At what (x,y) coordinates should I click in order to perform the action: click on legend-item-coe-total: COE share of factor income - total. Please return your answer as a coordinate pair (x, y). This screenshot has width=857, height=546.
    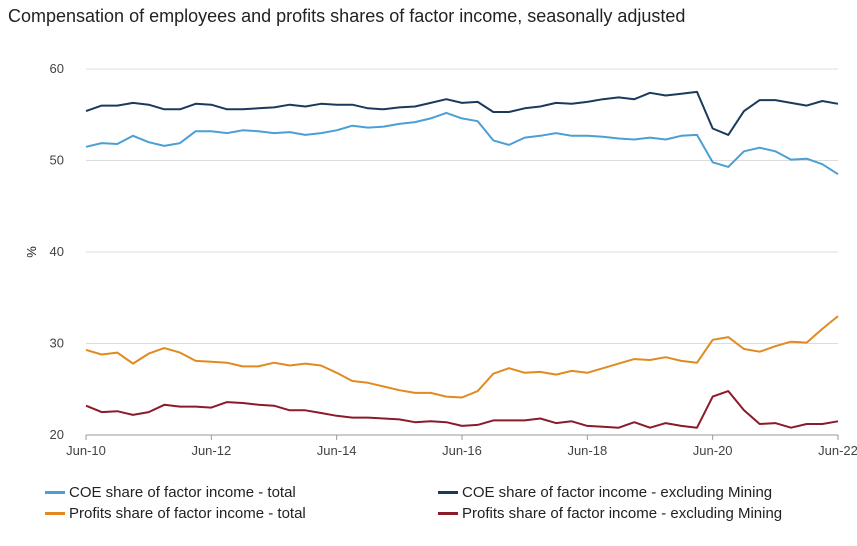
    Looking at the image, I should click on (170, 492).